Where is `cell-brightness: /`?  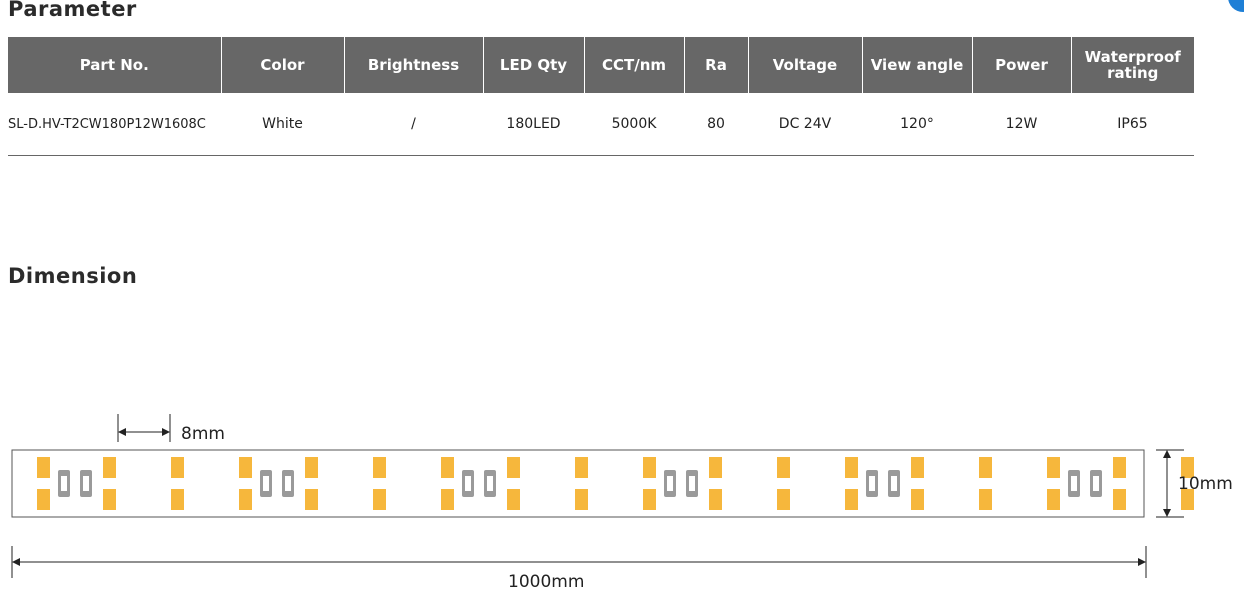
cell-brightness: / is located at coordinates (413, 124).